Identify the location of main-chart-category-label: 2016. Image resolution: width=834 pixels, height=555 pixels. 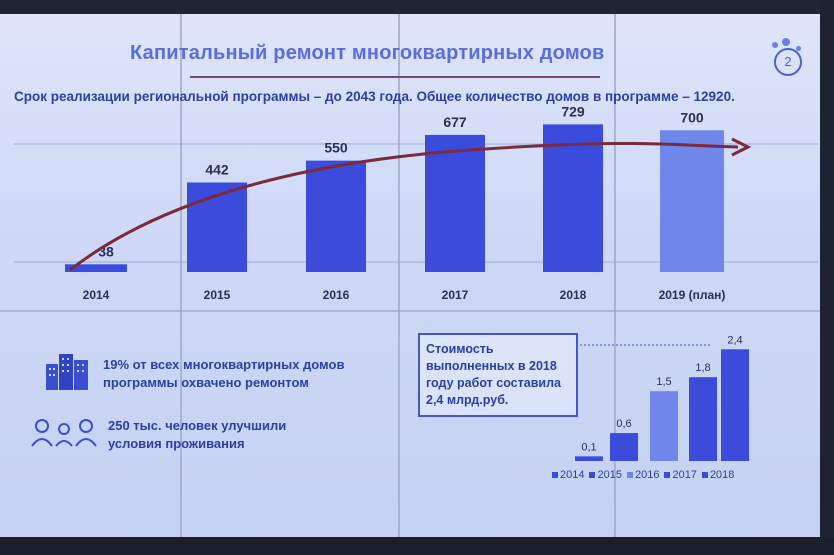
(336, 295).